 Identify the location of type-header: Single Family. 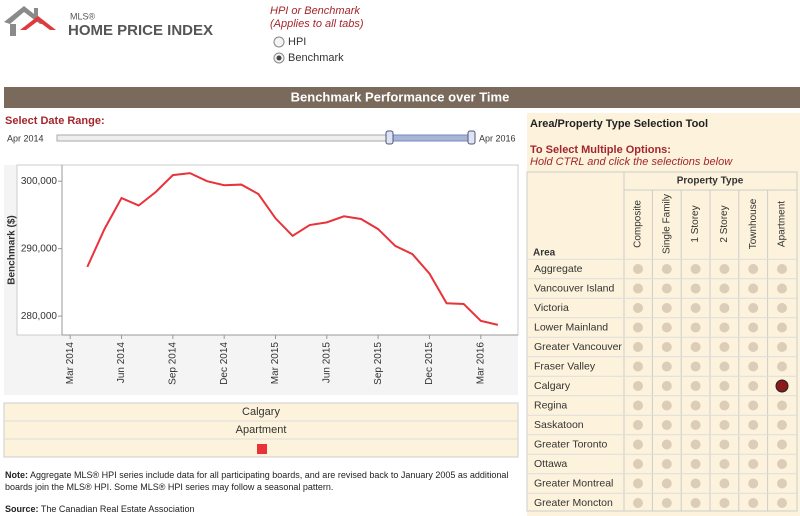
(666, 224).